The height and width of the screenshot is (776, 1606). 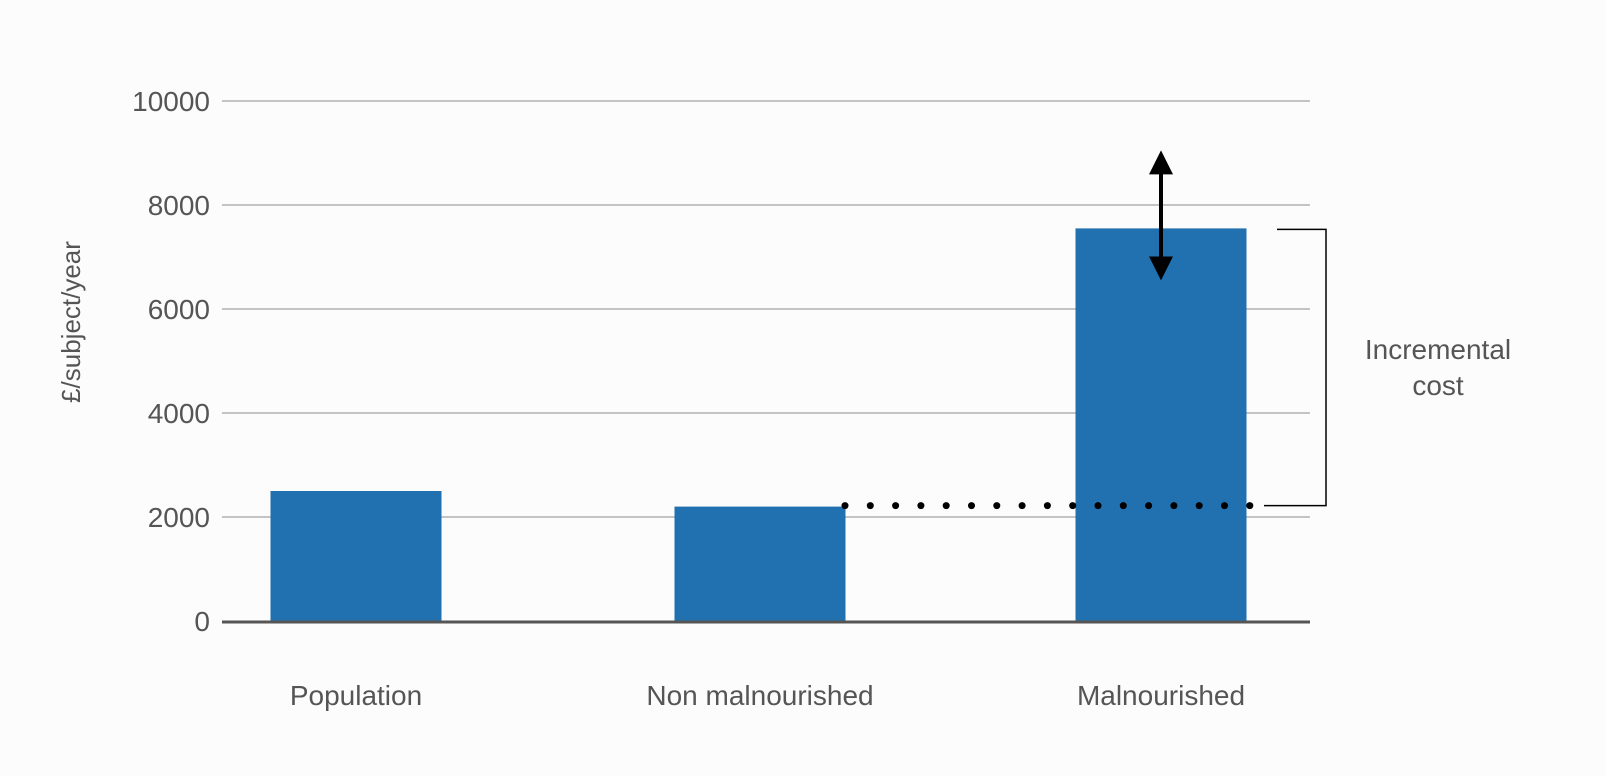 I want to click on y-tick-label: 10000, so click(x=171, y=101).